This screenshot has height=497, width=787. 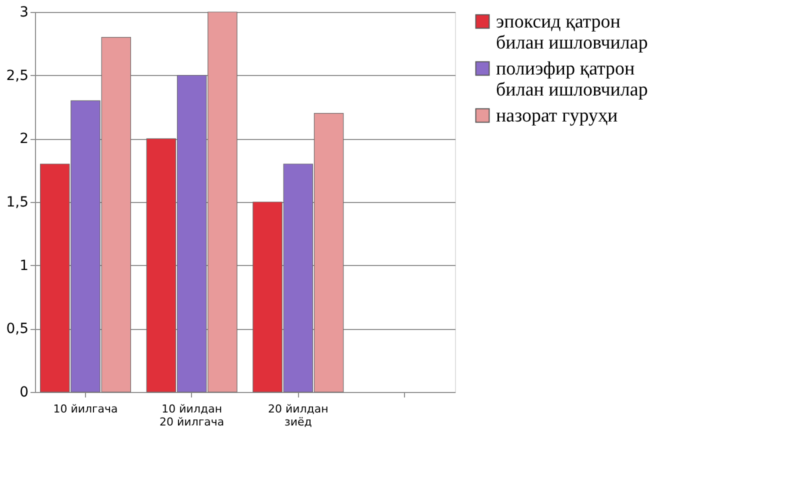 I want to click on y-tick-label: 2, so click(x=24, y=139).